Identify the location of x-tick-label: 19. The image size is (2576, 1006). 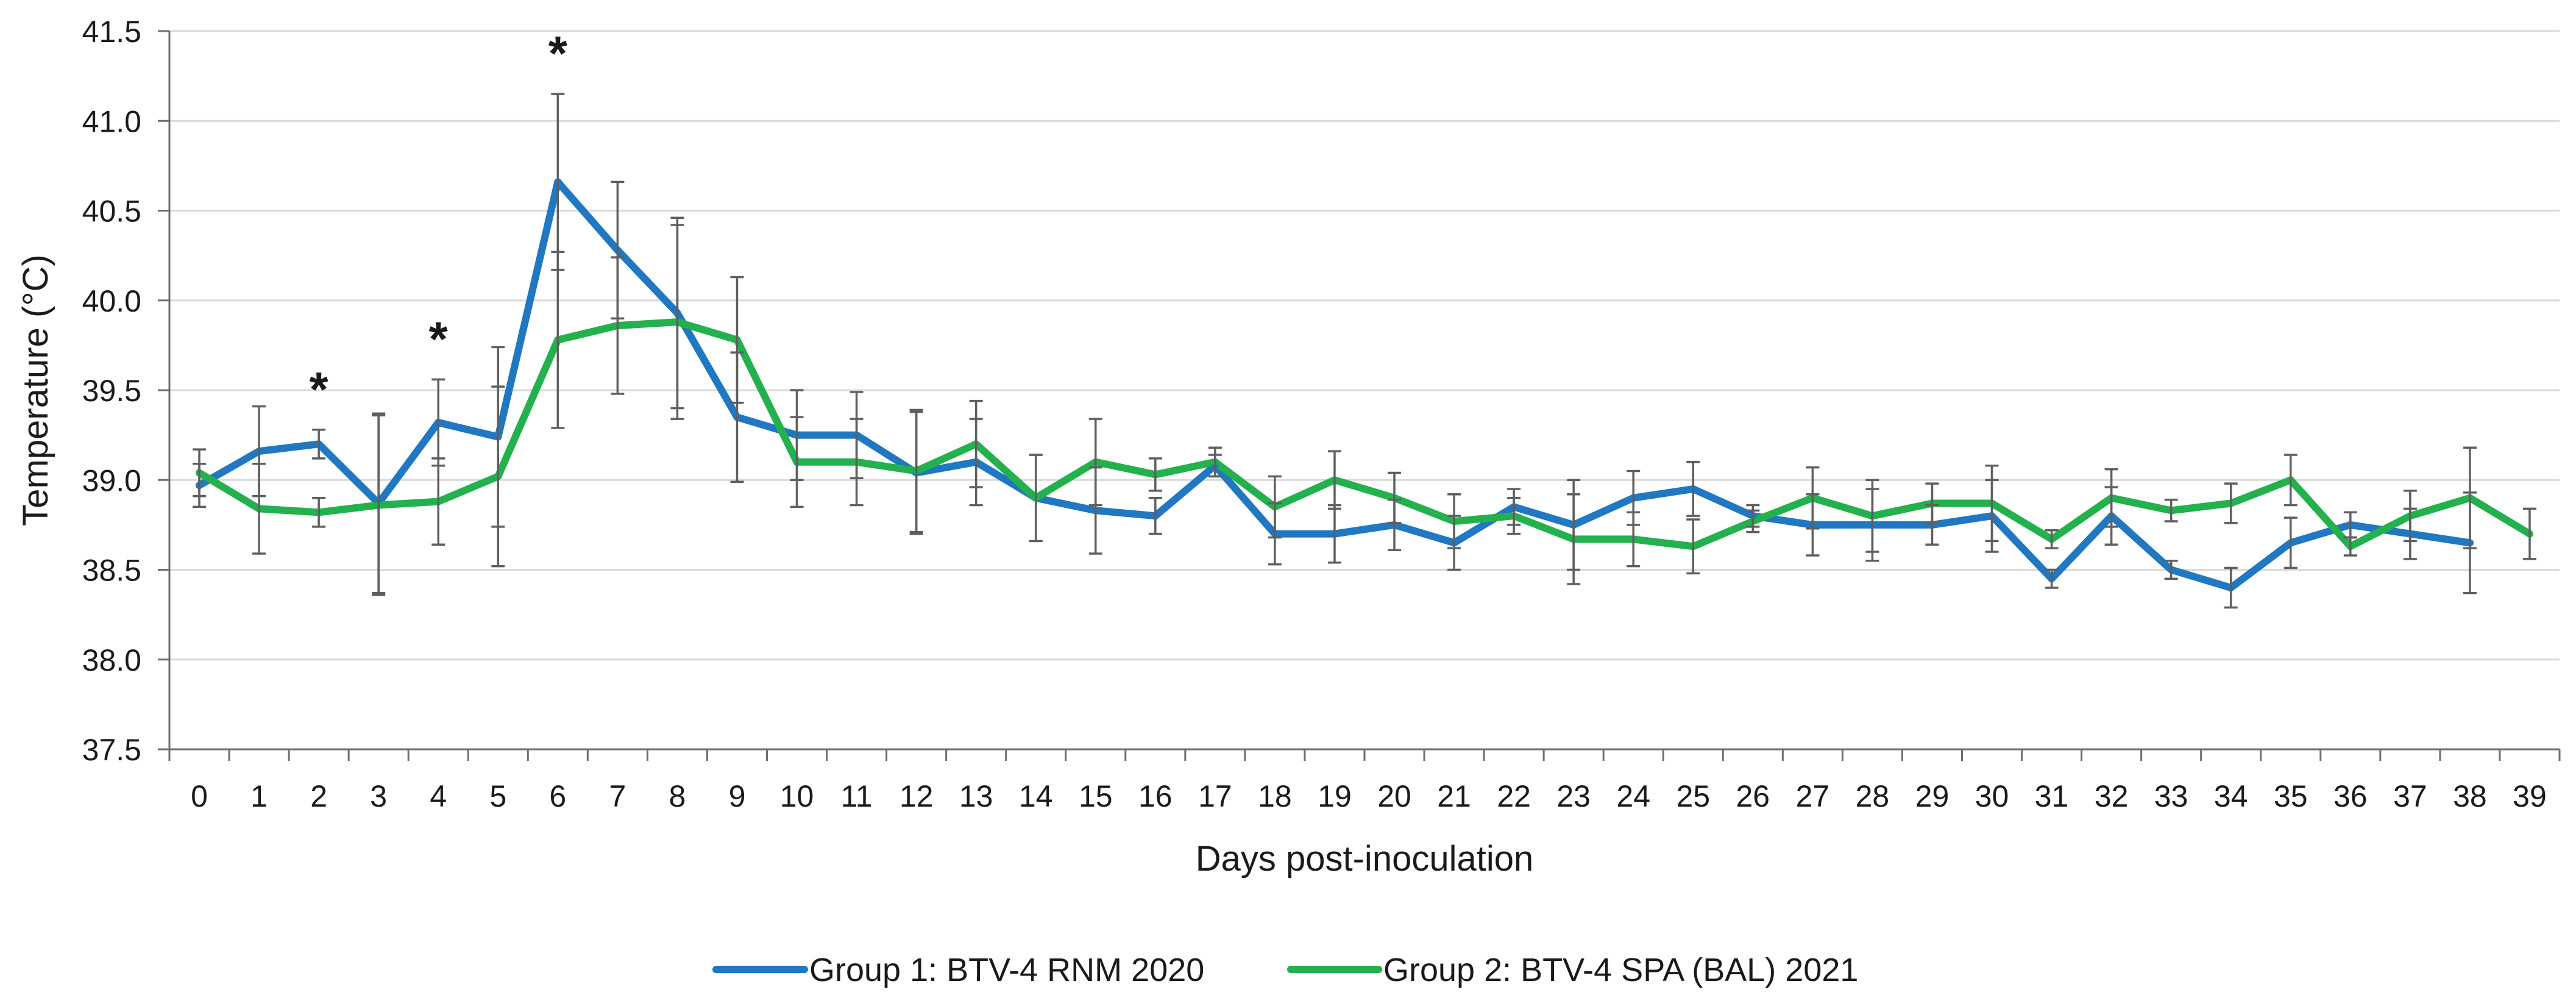
(1335, 796).